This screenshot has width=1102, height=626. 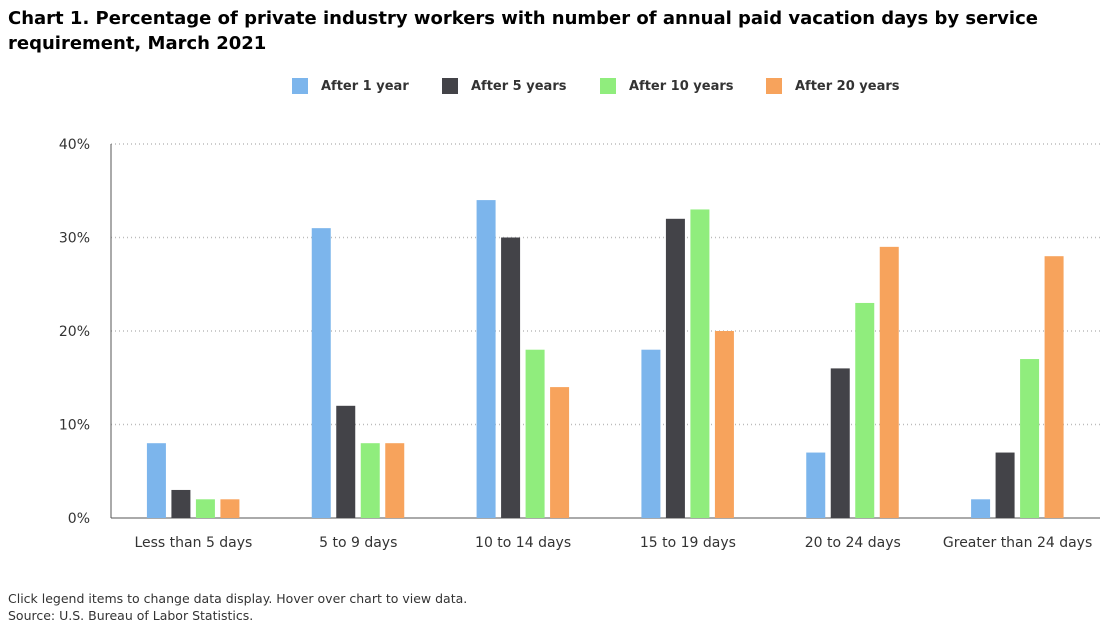 I want to click on x-tick-label: 15 to 19 days, so click(x=688, y=543).